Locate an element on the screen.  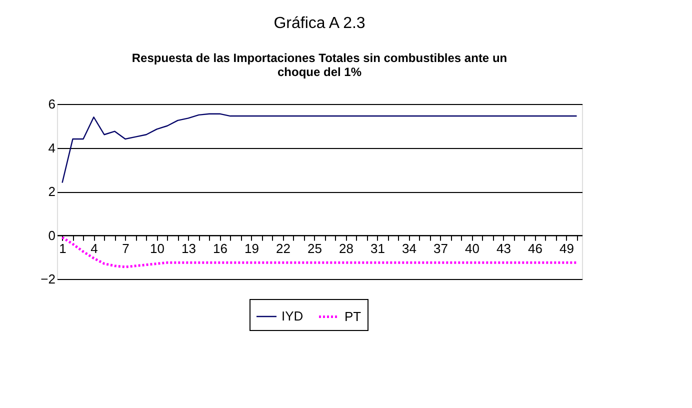
x-tick-label: 16 is located at coordinates (220, 248).